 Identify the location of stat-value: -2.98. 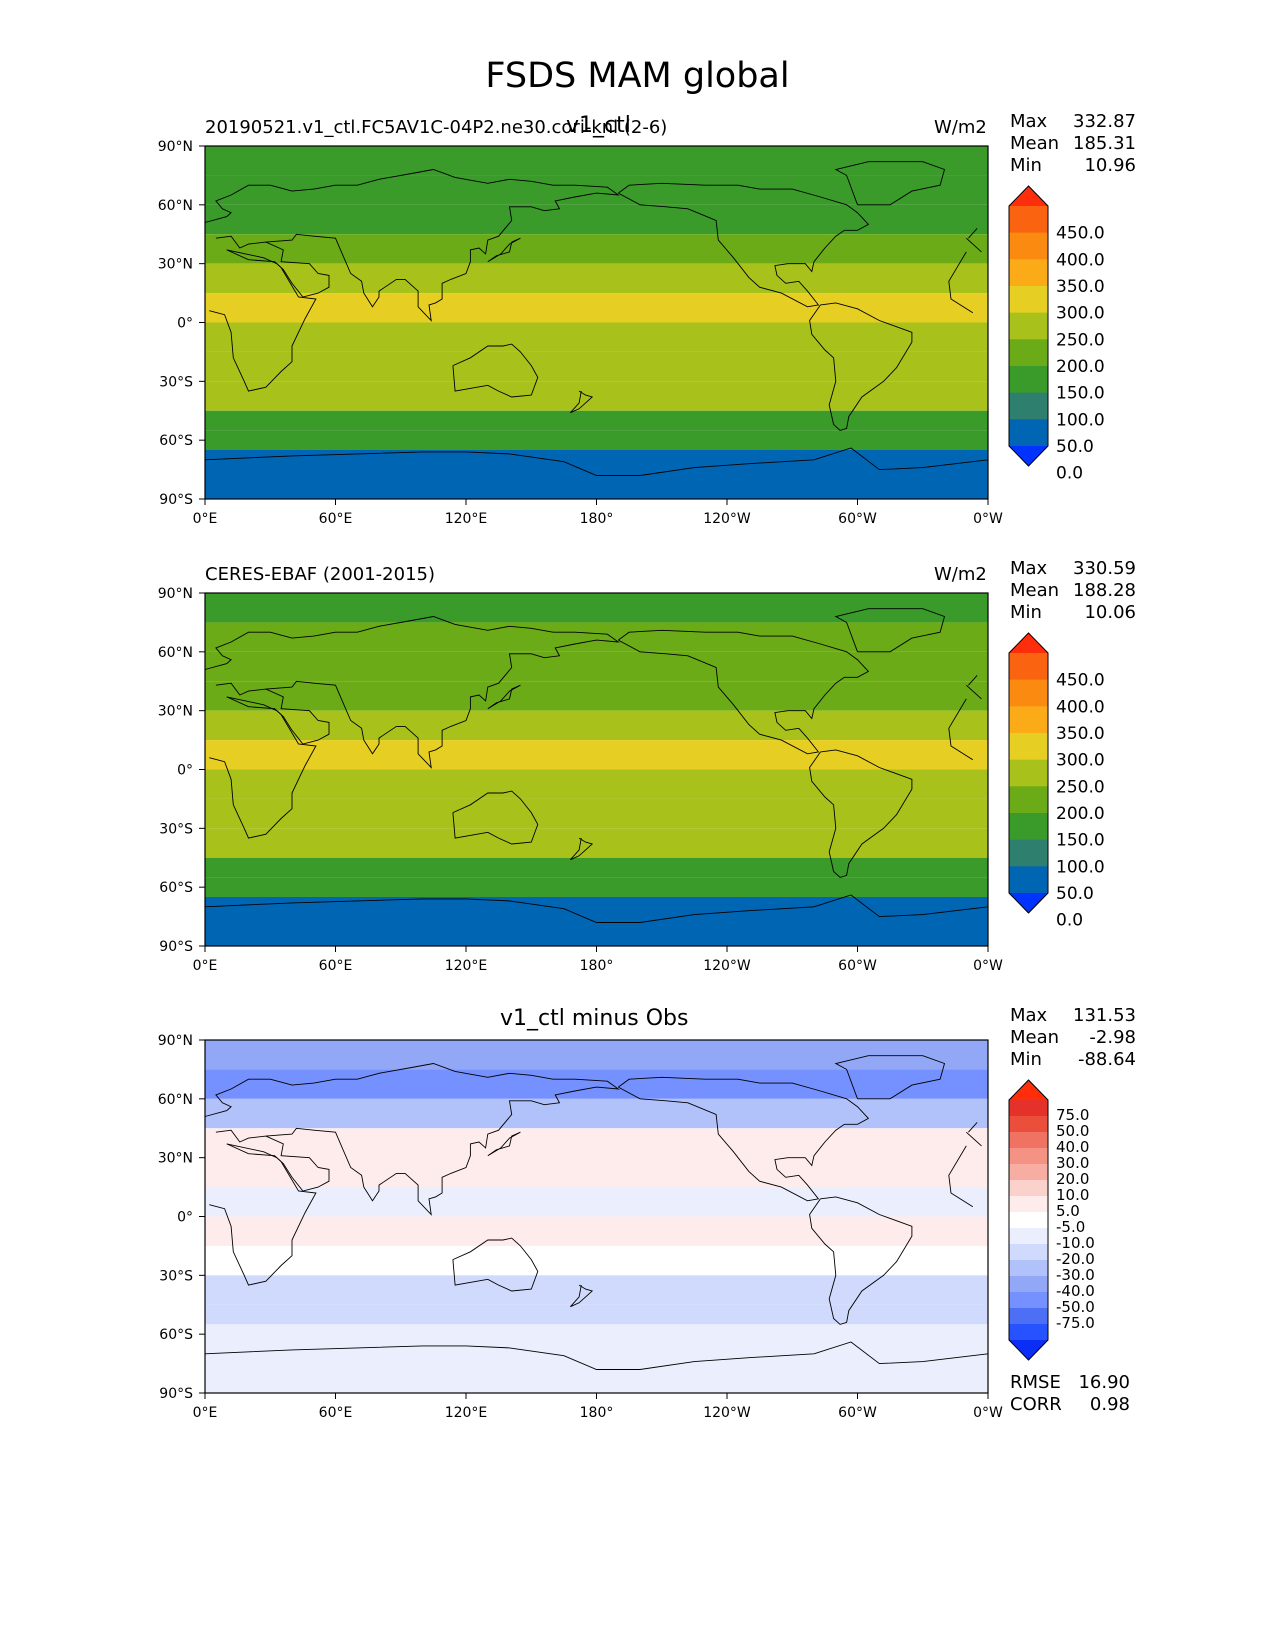
(1112, 1037).